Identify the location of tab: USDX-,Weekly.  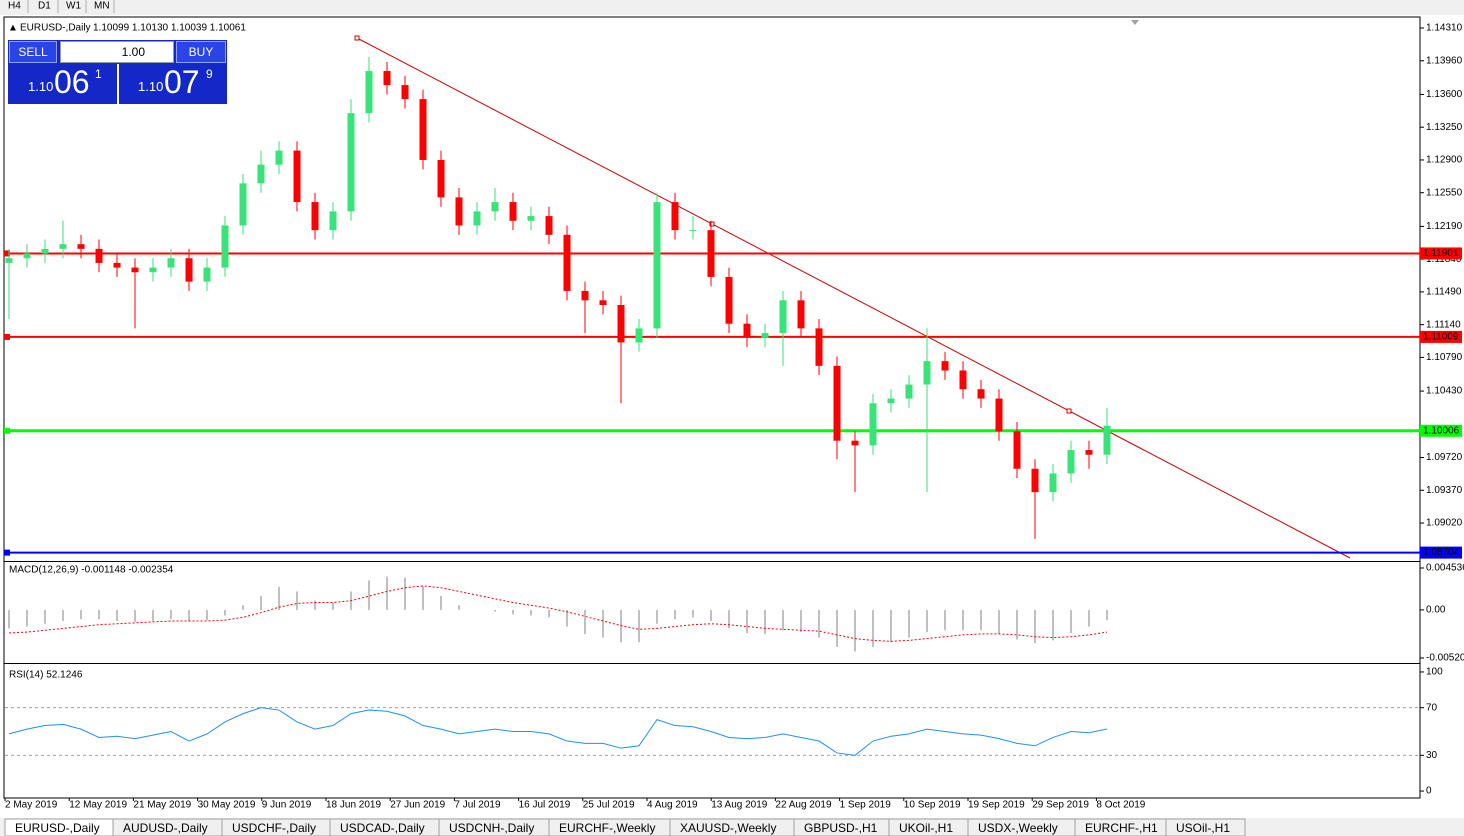
(1018, 828).